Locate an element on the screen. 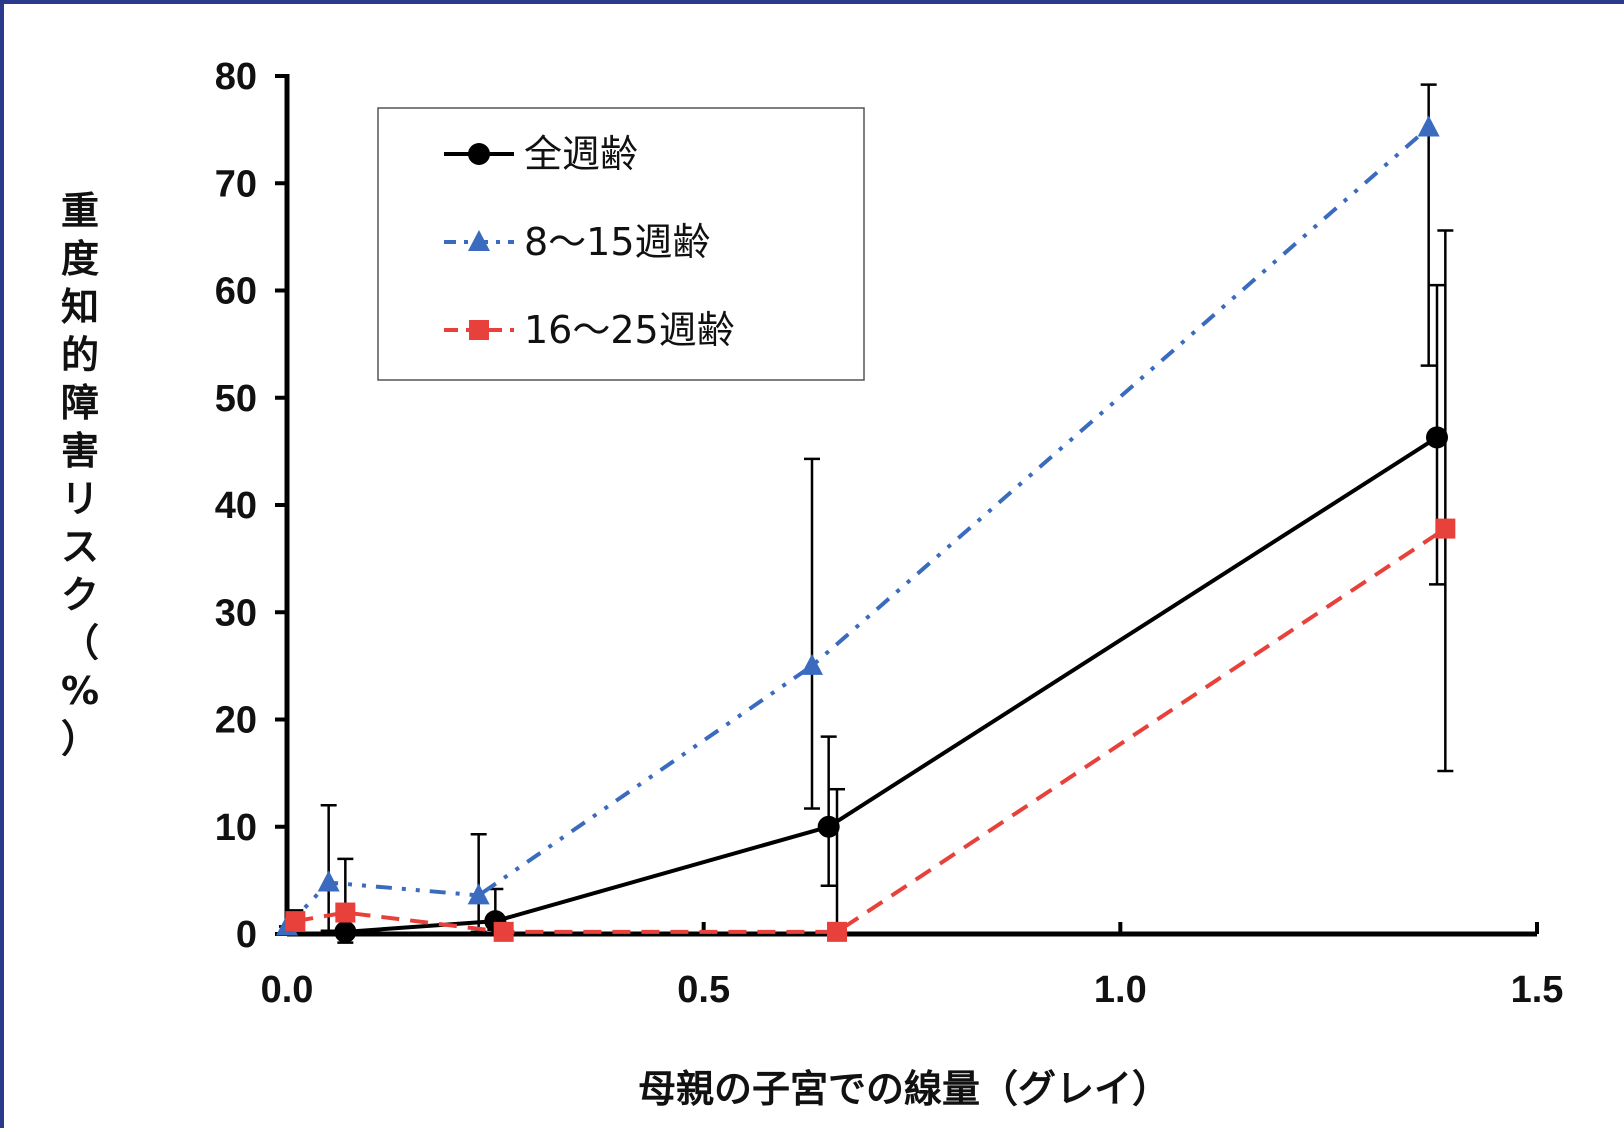  y-axis-title-char: 重 is located at coordinates (80, 211).